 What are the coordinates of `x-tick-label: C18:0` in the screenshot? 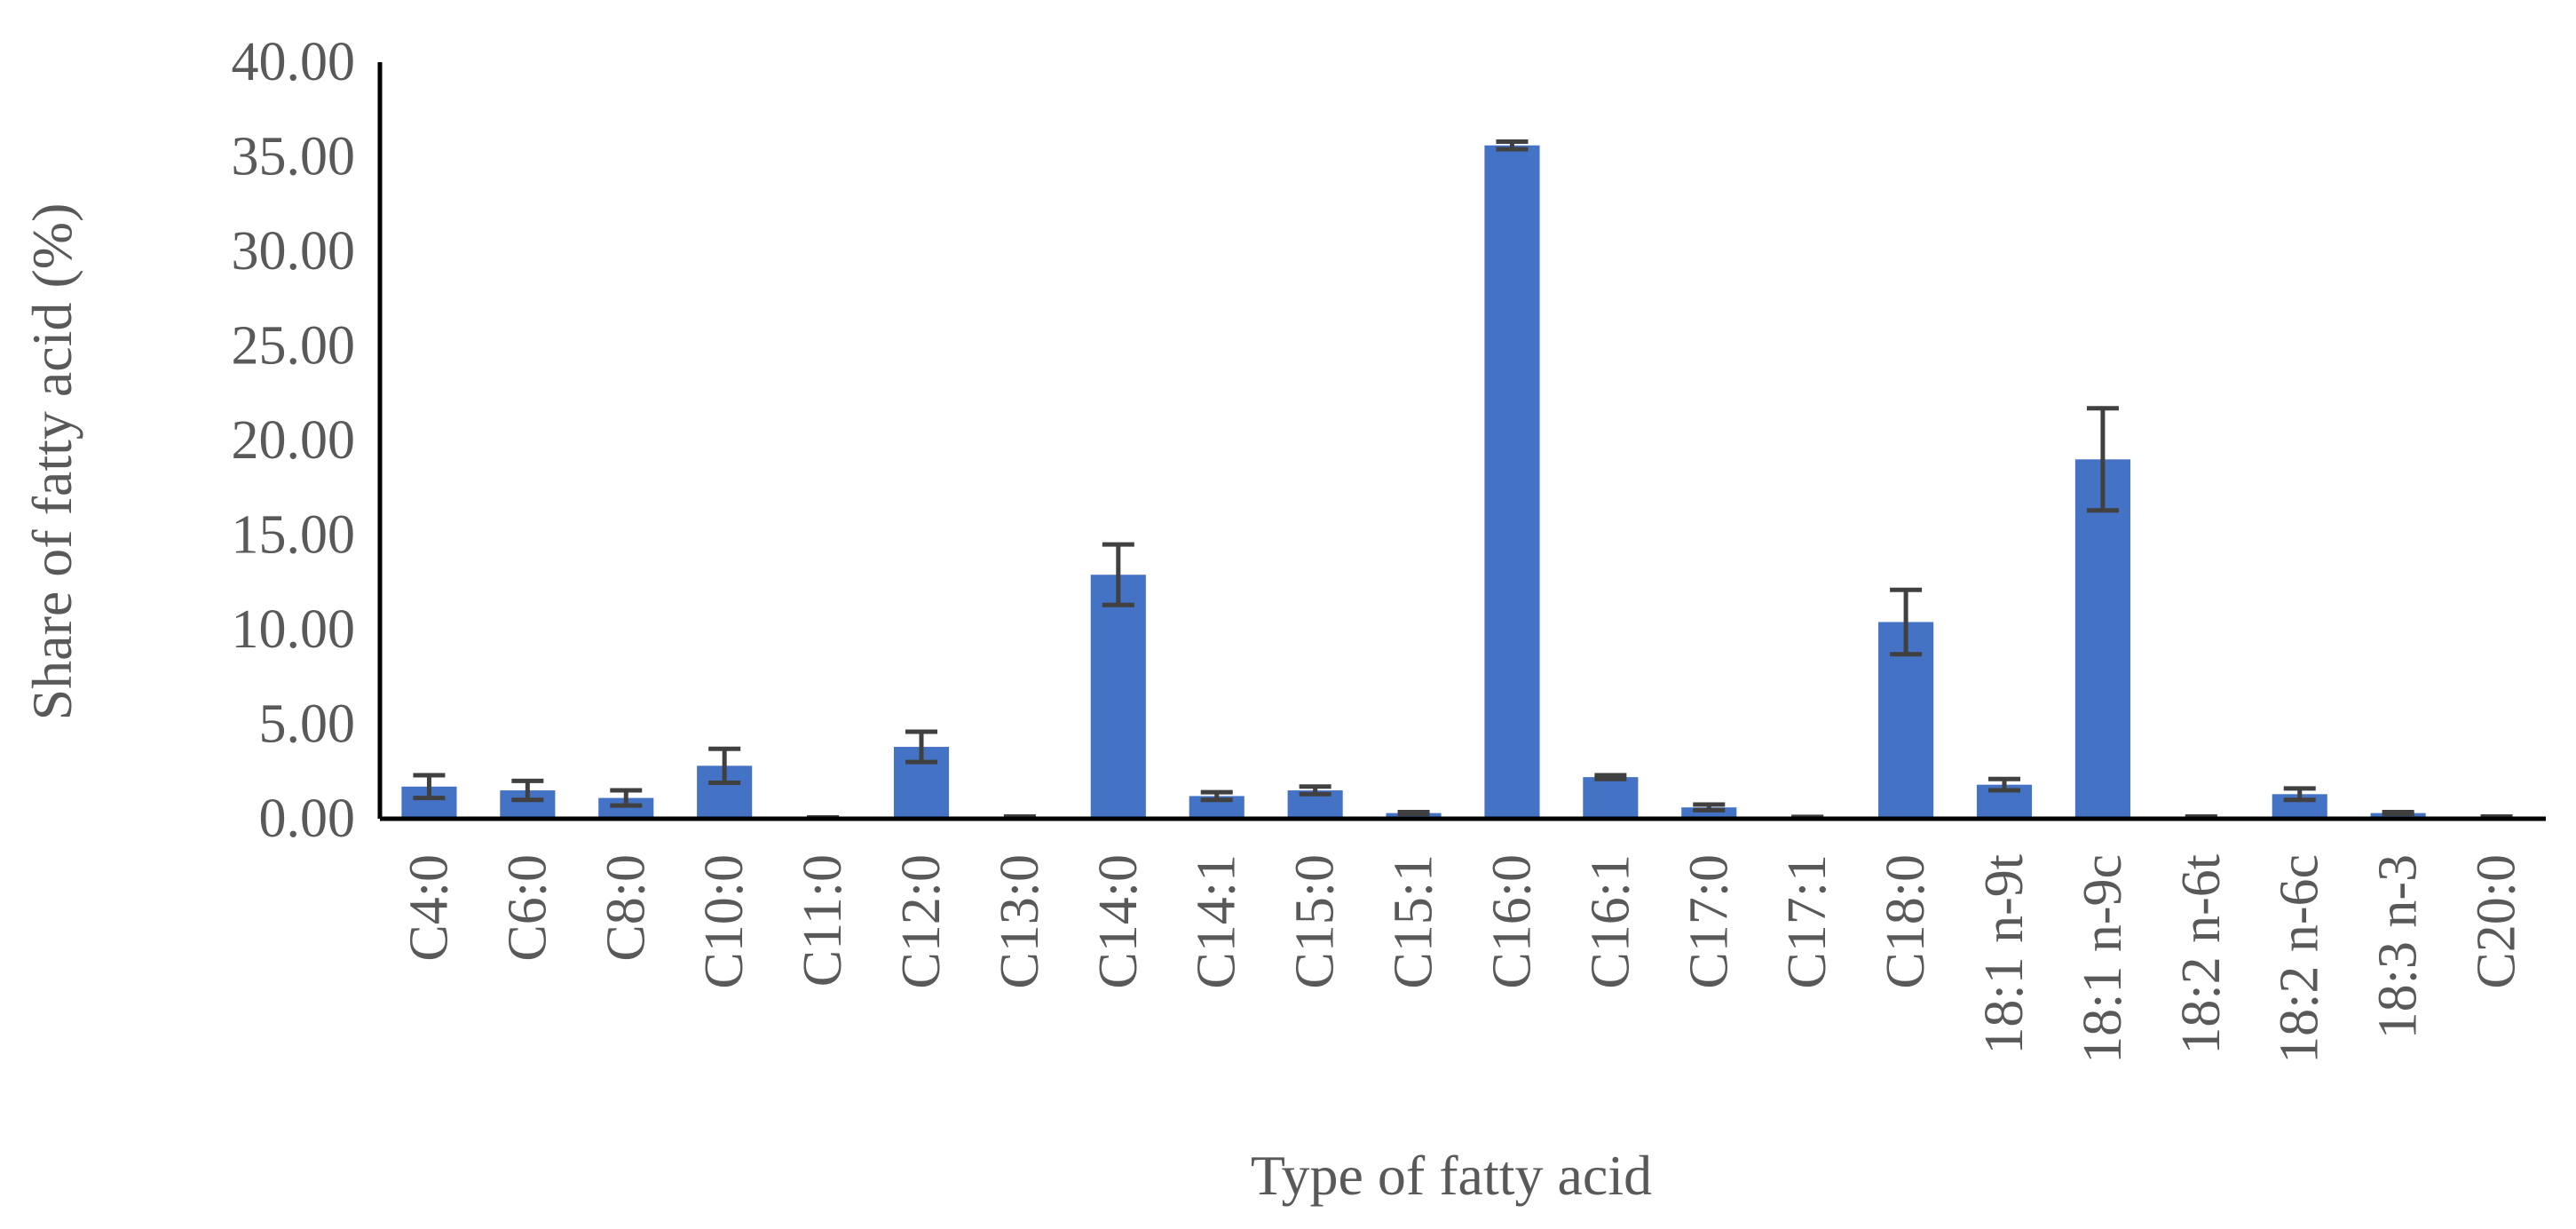 It's located at (1906, 921).